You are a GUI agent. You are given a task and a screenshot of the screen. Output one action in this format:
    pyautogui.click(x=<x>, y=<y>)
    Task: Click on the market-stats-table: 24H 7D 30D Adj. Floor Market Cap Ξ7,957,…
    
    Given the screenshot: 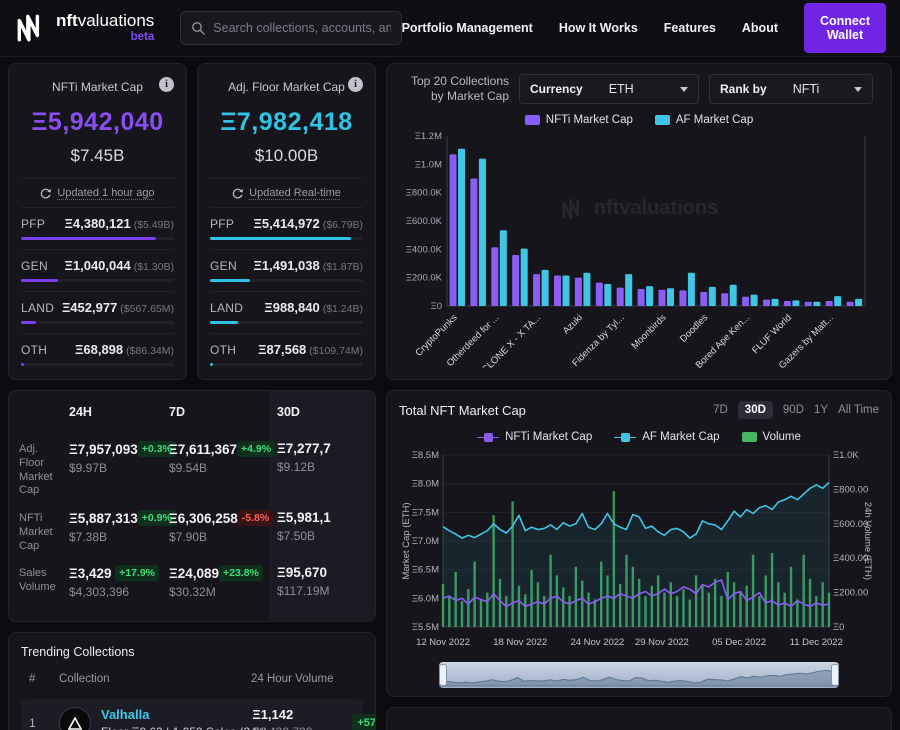 What is the action you would take?
    pyautogui.click(x=192, y=506)
    